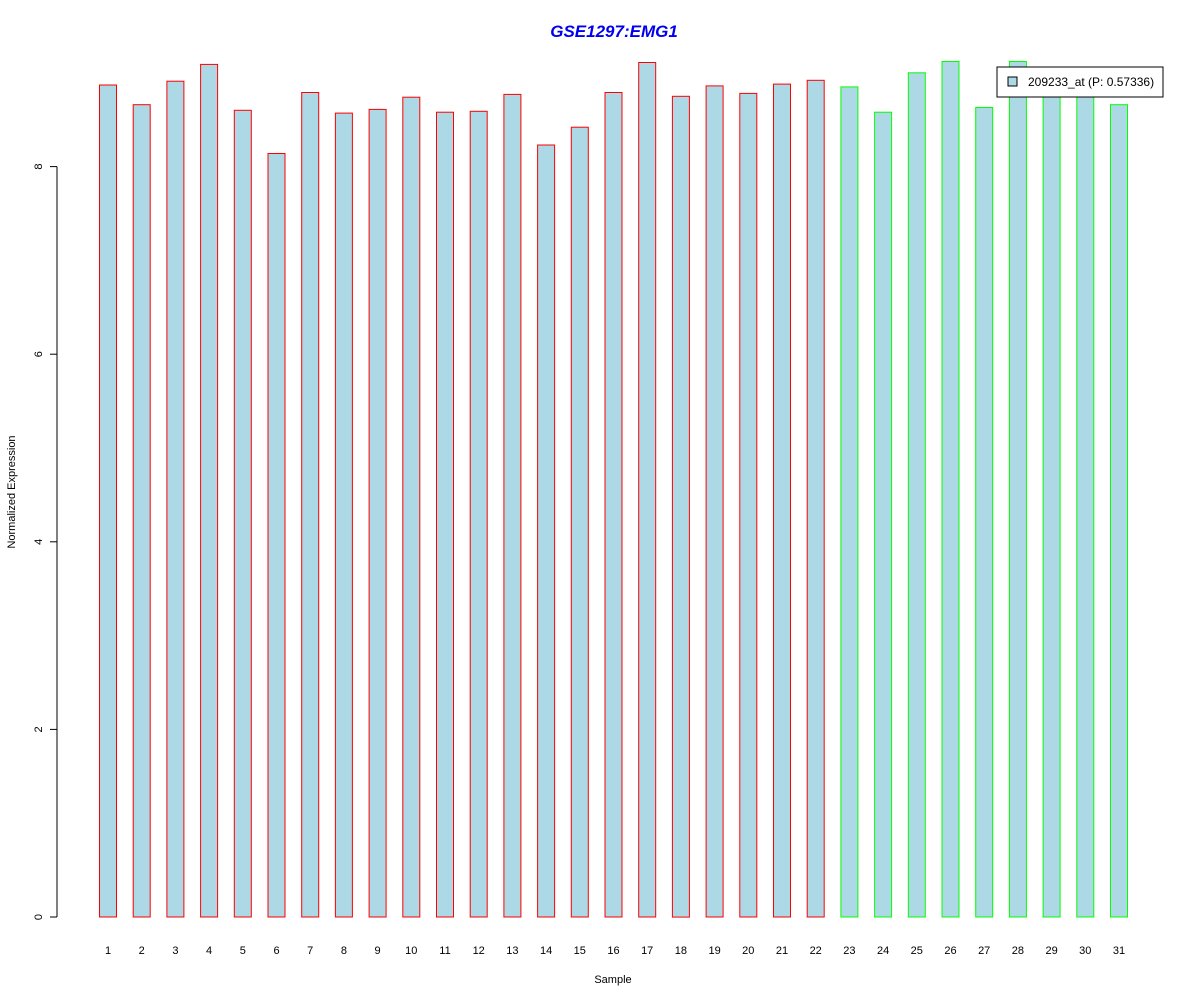 This screenshot has height=1000, width=1200. I want to click on x-tick-label: 30, so click(1085, 951).